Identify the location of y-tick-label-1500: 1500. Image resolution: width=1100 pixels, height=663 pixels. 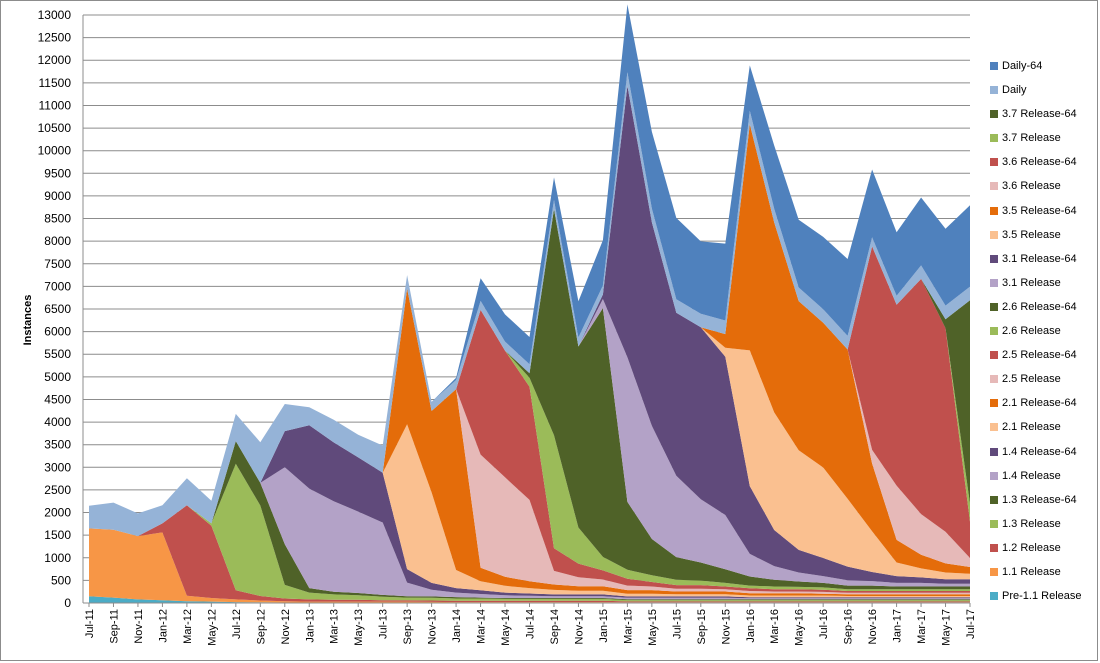
(57, 535).